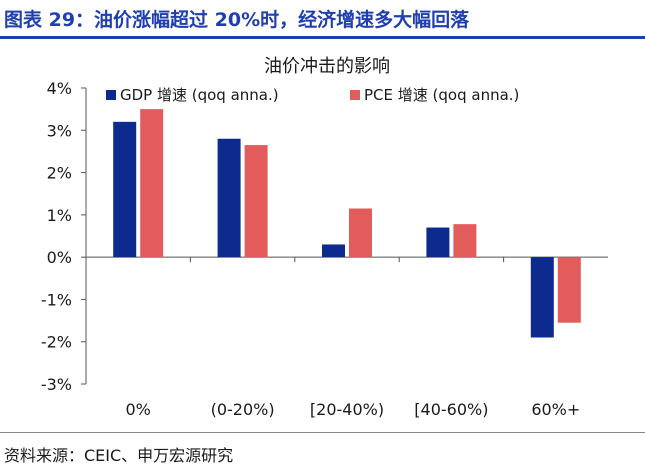  What do you see at coordinates (138, 409) in the screenshot?
I see `x-tick-label: 0%` at bounding box center [138, 409].